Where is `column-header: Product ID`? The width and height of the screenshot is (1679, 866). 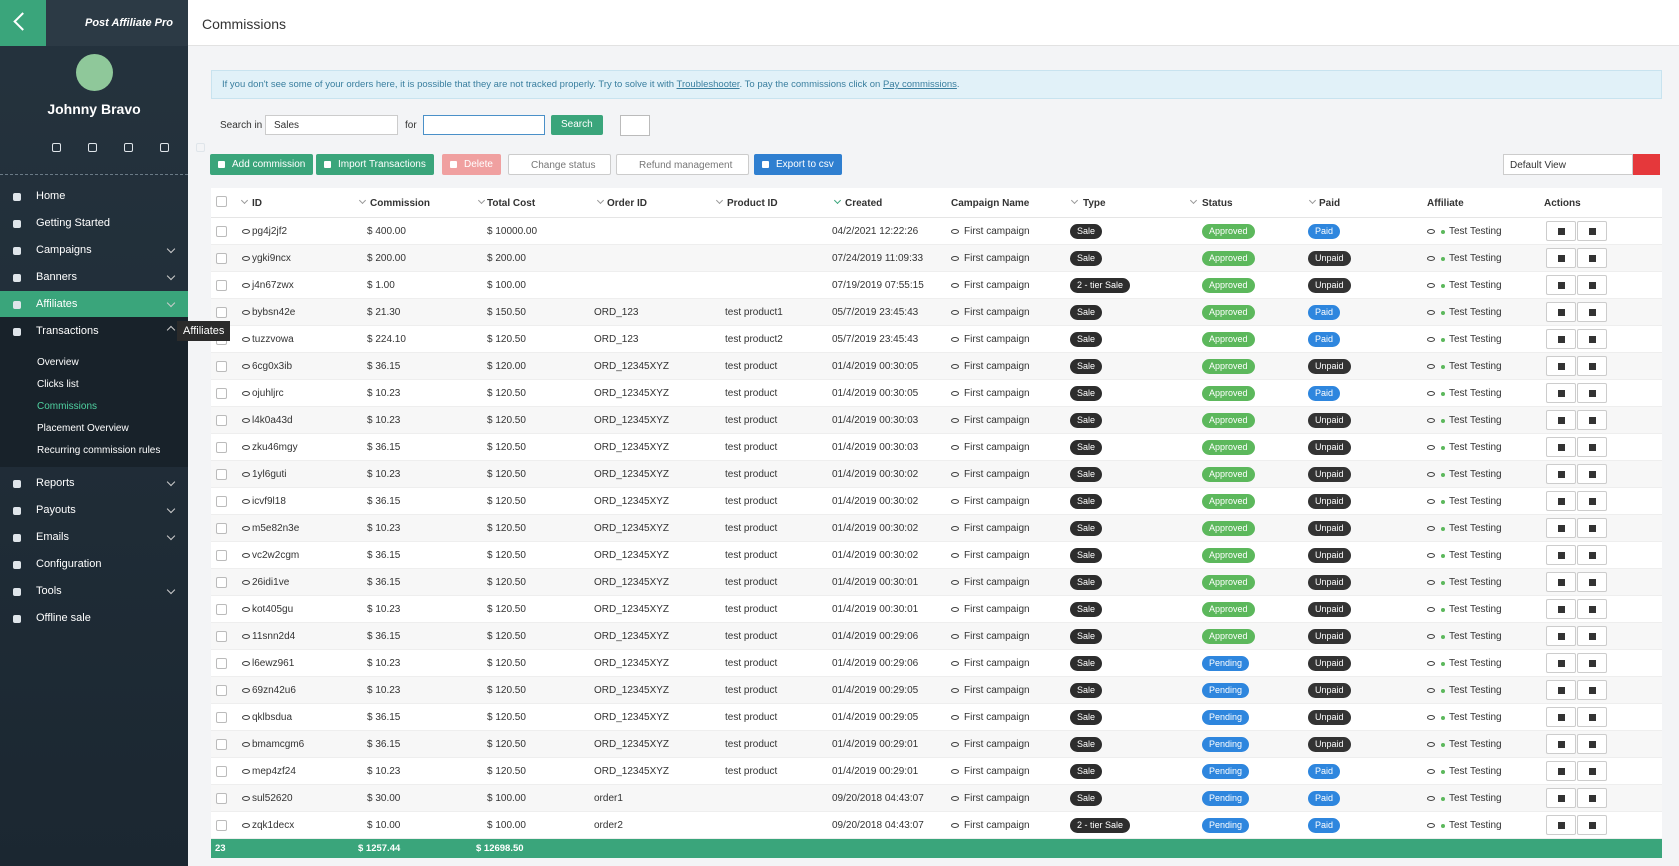 column-header: Product ID is located at coordinates (752, 203).